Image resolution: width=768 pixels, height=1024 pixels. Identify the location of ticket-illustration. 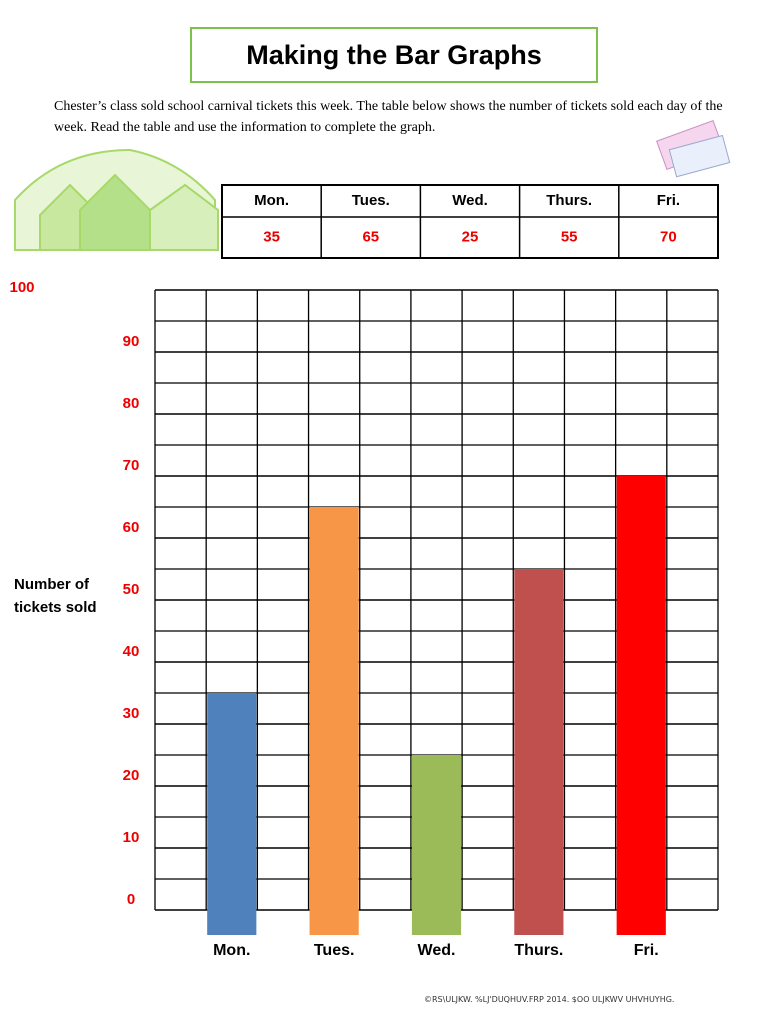
(693, 149).